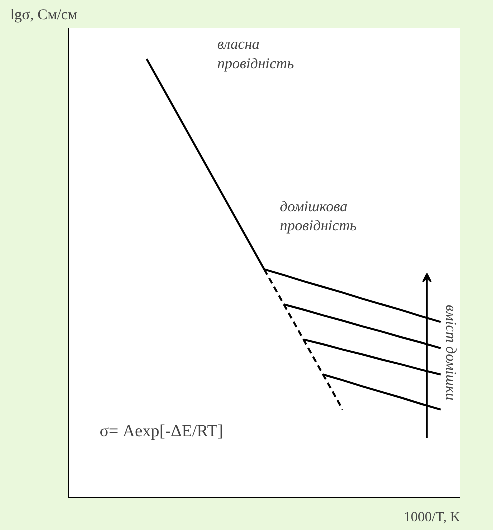 The height and width of the screenshot is (530, 493). I want to click on annotation: власна провідність, so click(255, 54).